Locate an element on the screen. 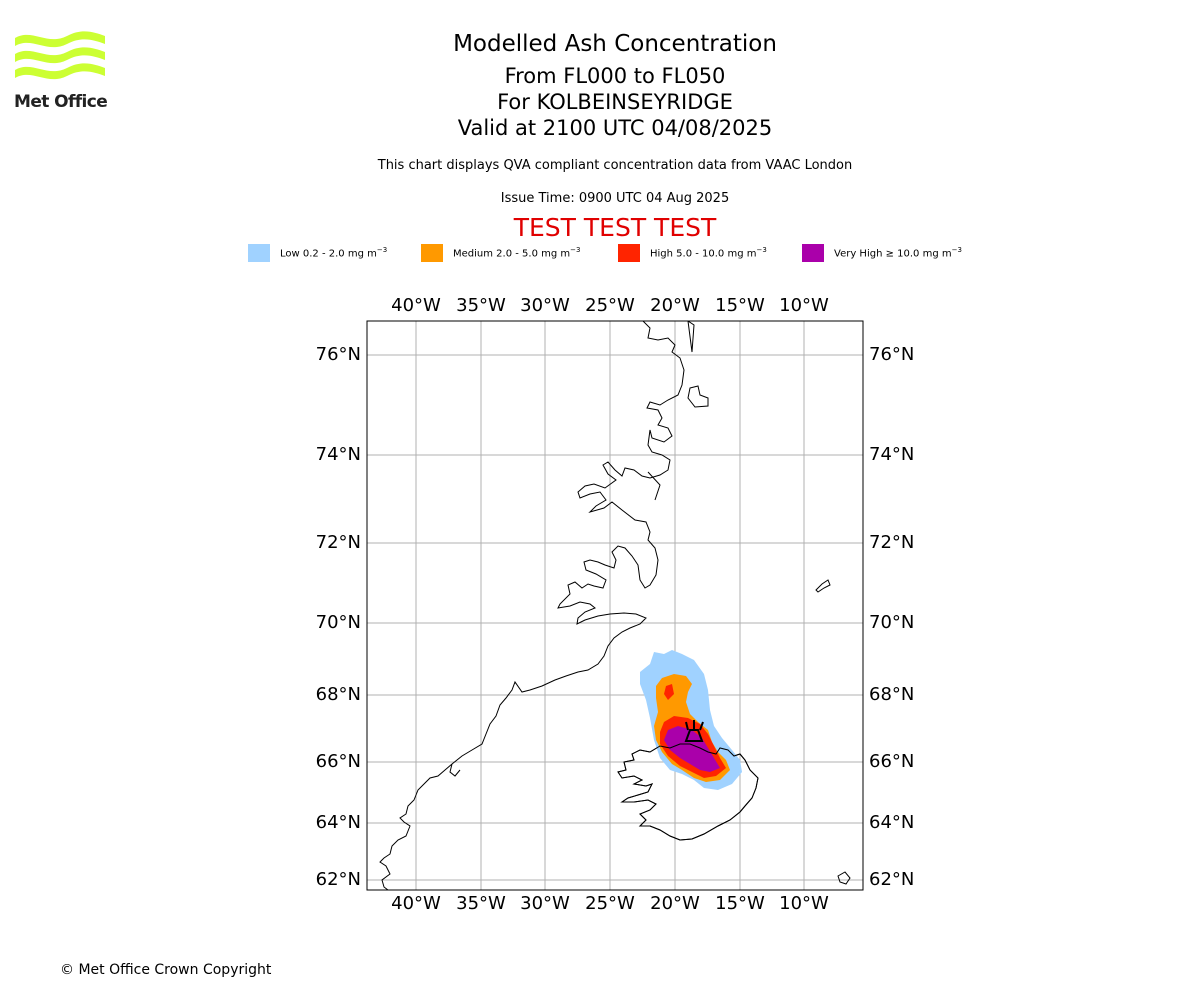  chart-title: Modelled Ash Concentration is located at coordinates (615, 44).